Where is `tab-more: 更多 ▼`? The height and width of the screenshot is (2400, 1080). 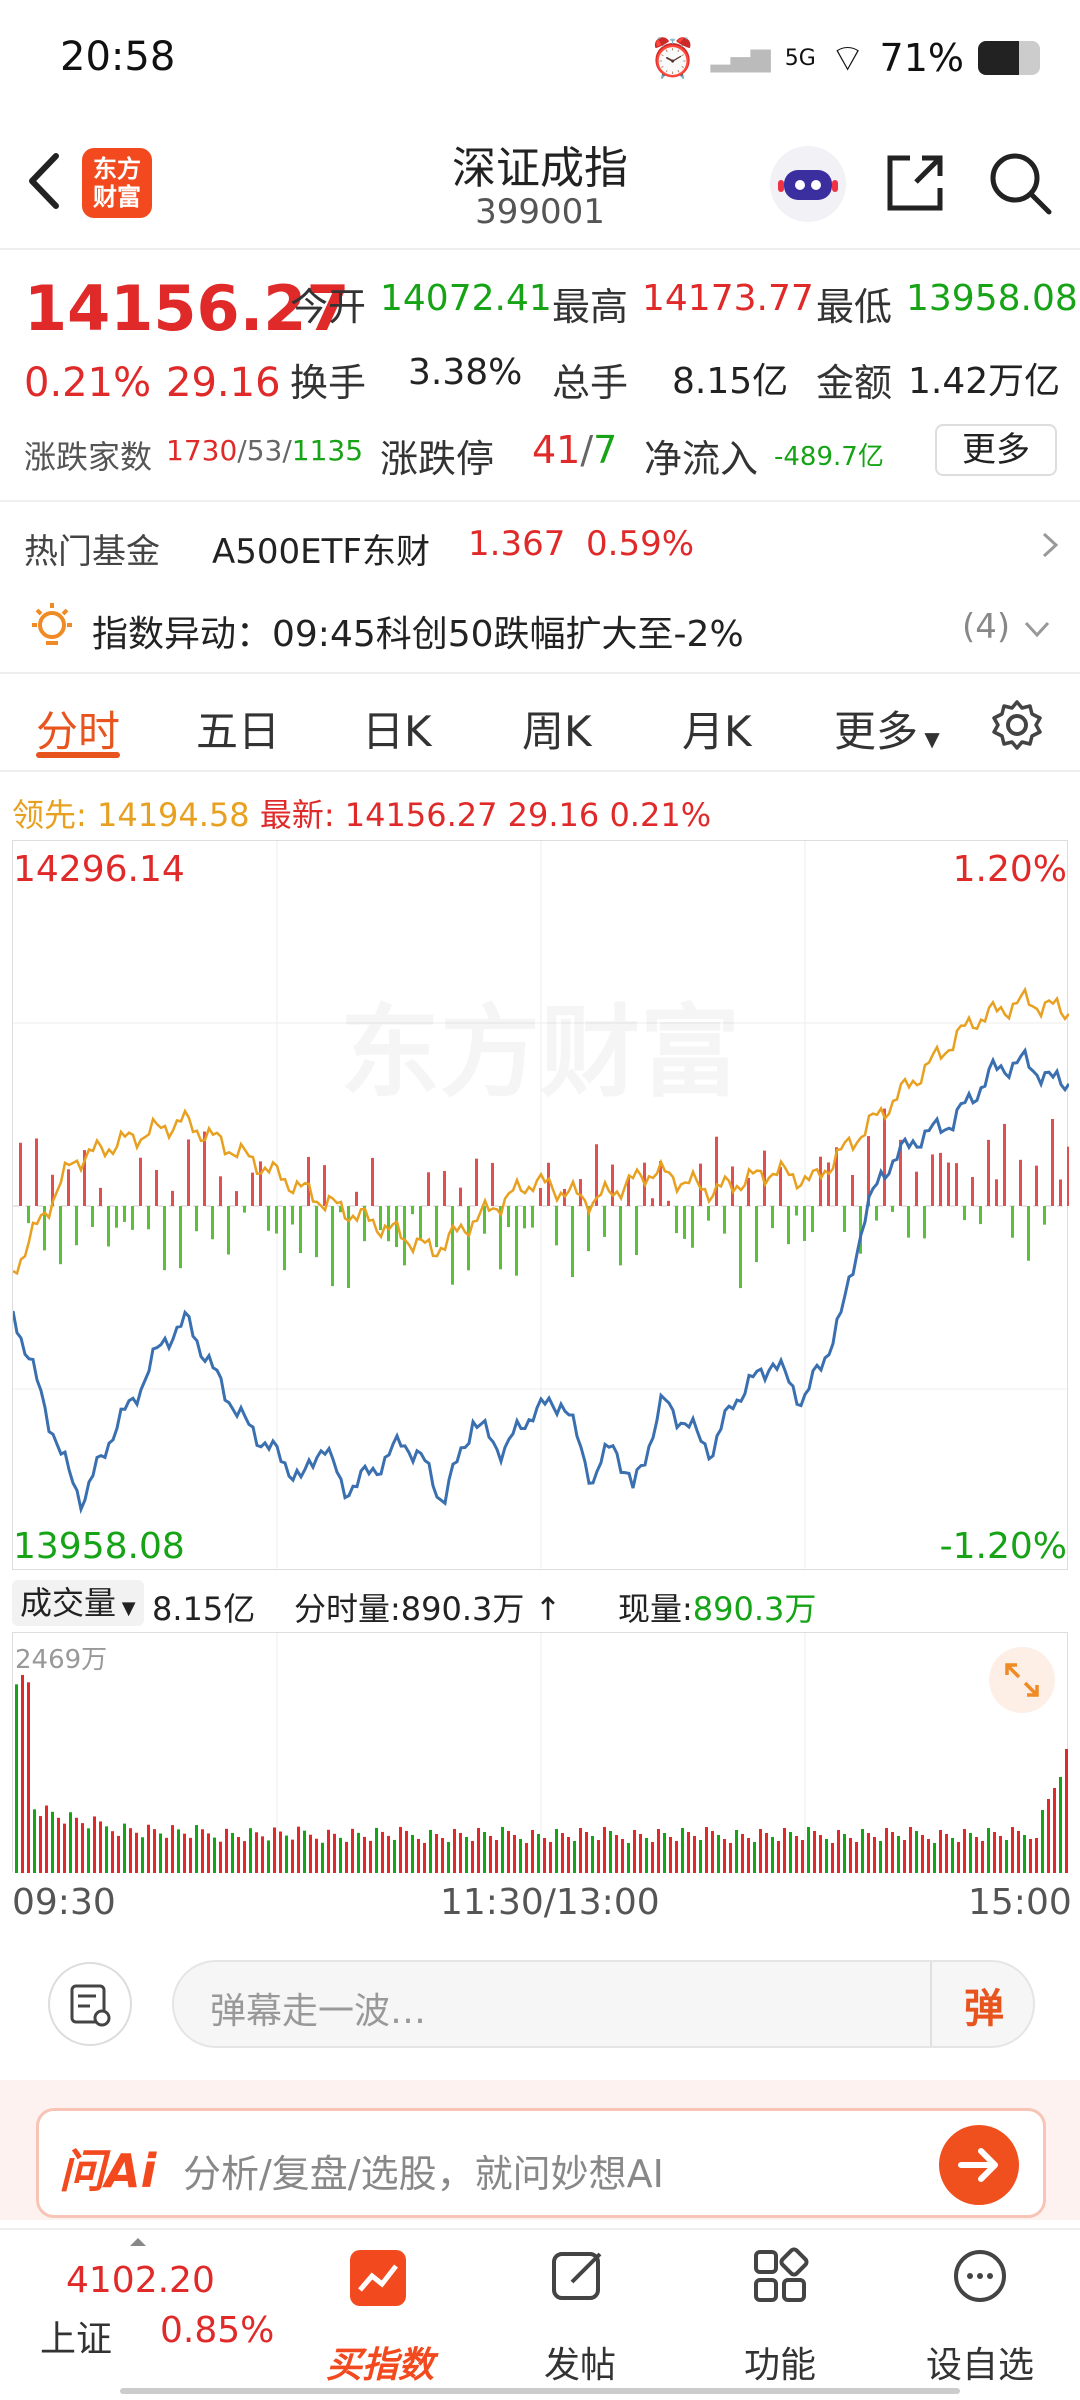 tab-more: 更多 ▼ is located at coordinates (887, 728).